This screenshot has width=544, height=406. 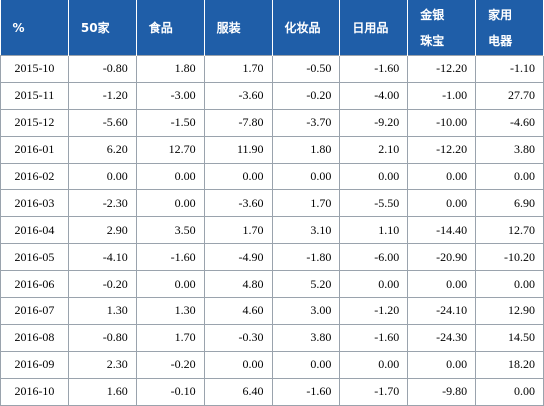 What do you see at coordinates (238, 230) in the screenshot?
I see `value-cell: 1.70` at bounding box center [238, 230].